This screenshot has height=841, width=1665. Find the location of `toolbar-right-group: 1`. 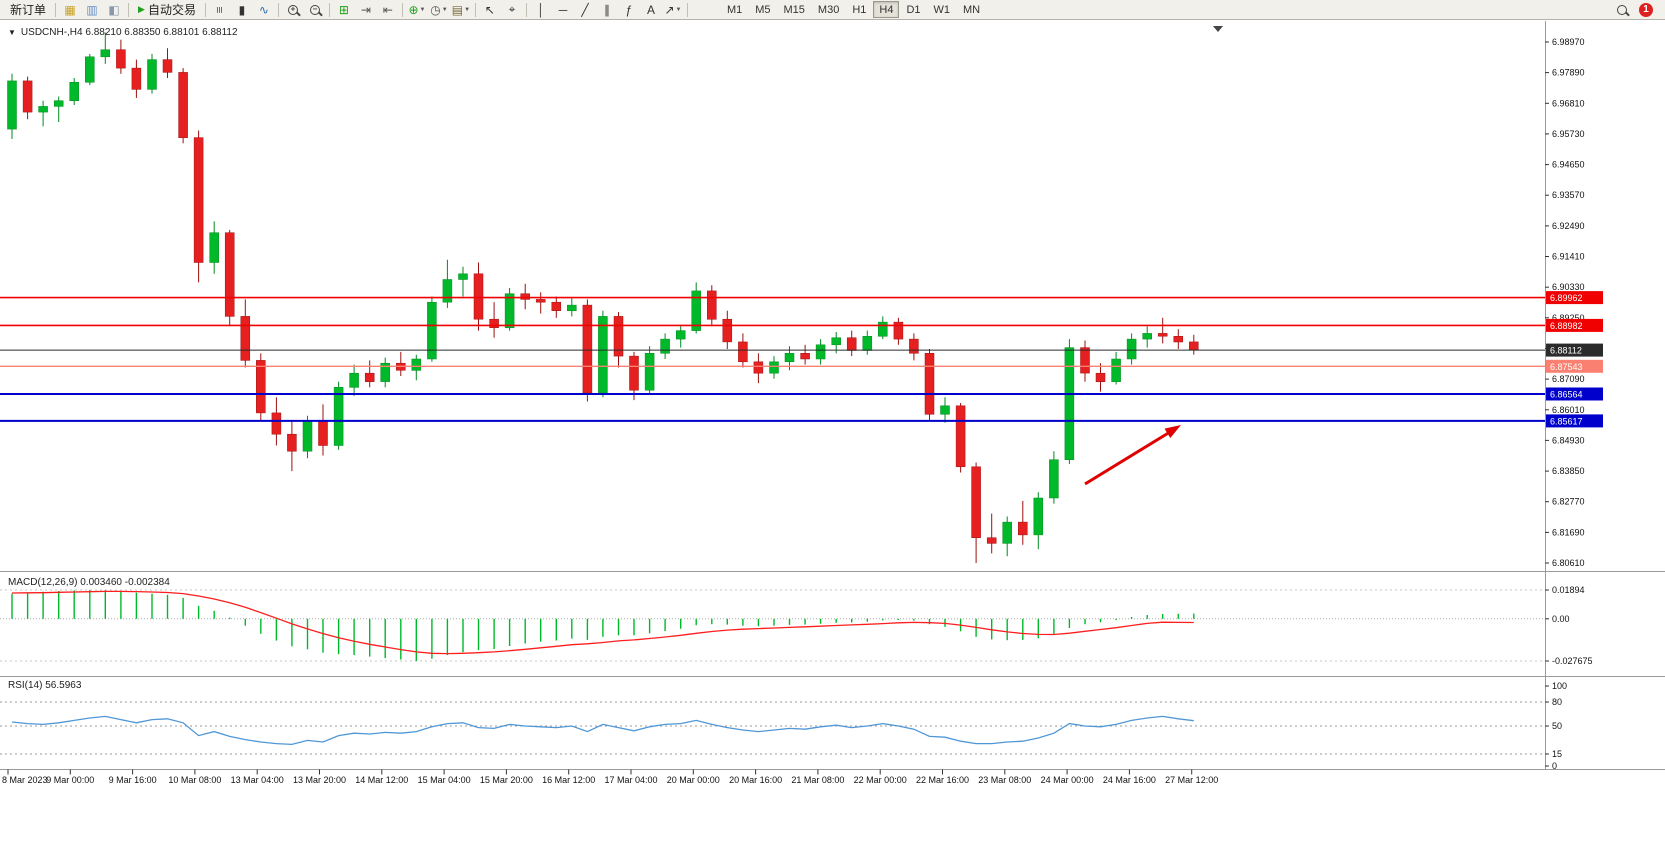

toolbar-right-group: 1 is located at coordinates (1639, 9).